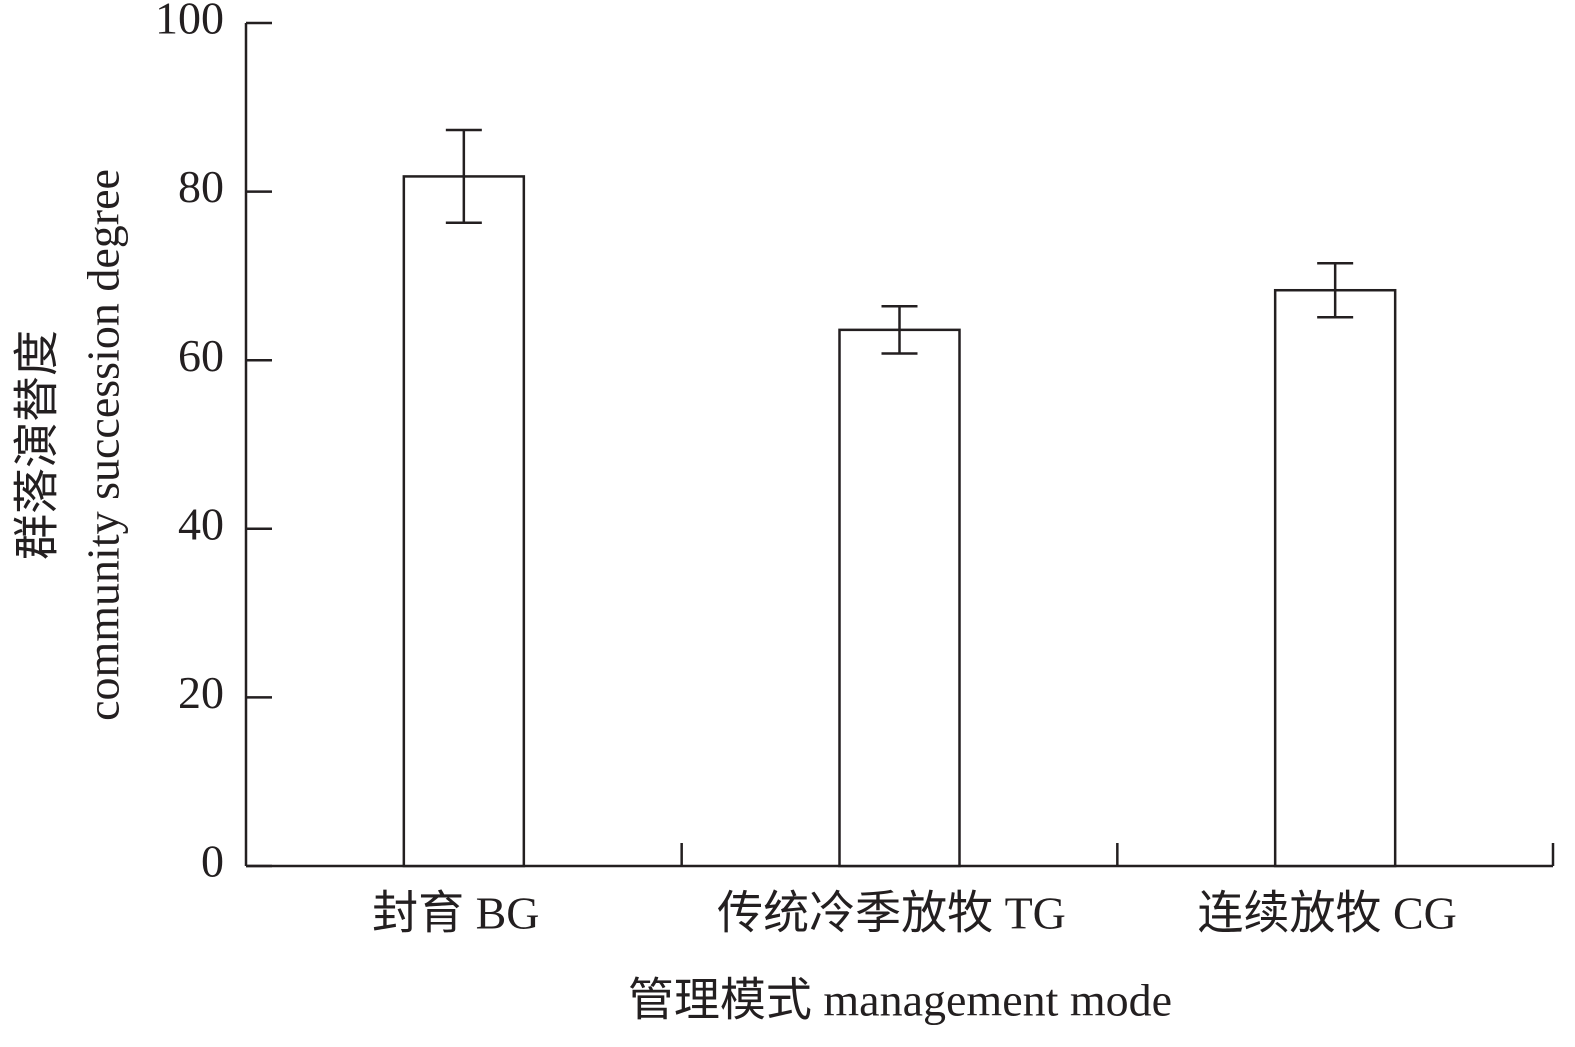 This screenshot has width=1575, height=1047. What do you see at coordinates (201, 692) in the screenshot?
I see `y-tick-label: 20` at bounding box center [201, 692].